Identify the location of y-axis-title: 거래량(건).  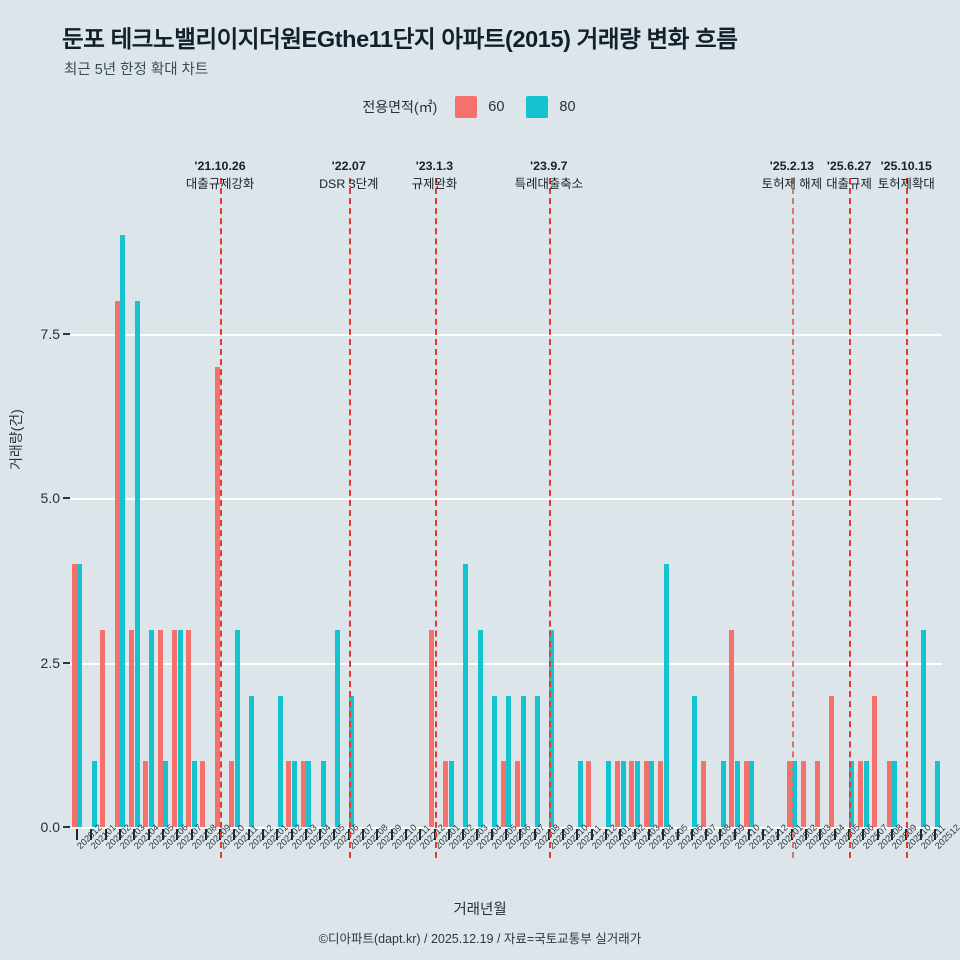
(16, 439).